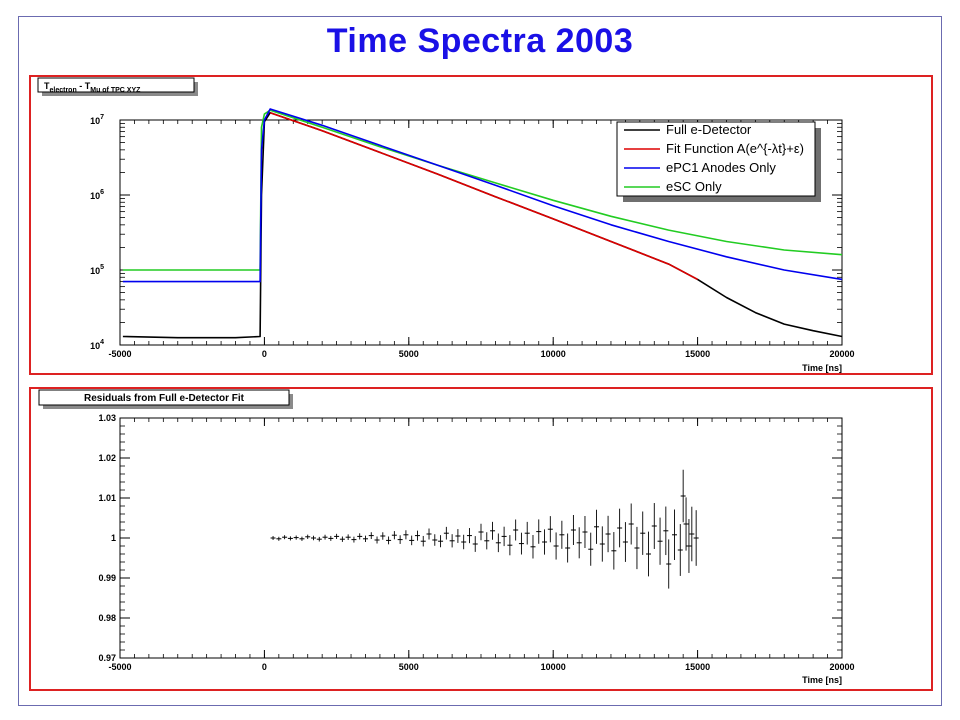 This screenshot has width=960, height=720. Describe the element at coordinates (721, 167) in the screenshot. I see `legend-label-2: ePC1 Anodes Only` at that location.